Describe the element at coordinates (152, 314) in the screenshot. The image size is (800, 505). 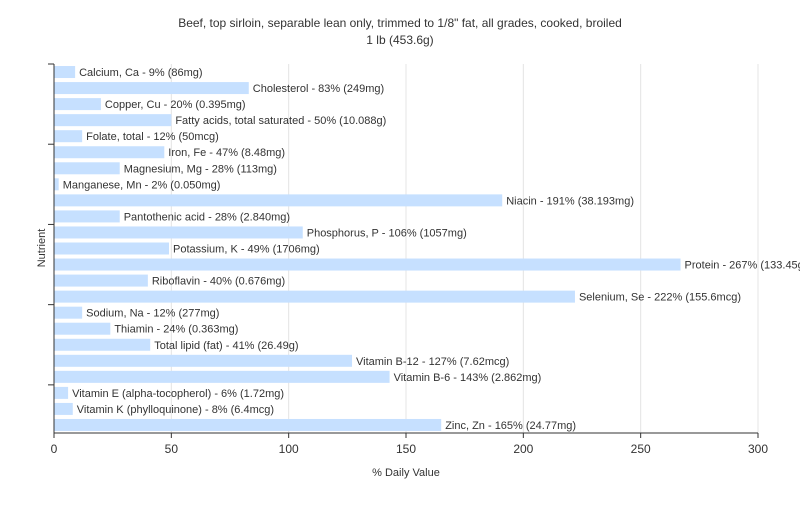
I see `bar-label: Sodium, Na - 12% (277mg)` at that location.